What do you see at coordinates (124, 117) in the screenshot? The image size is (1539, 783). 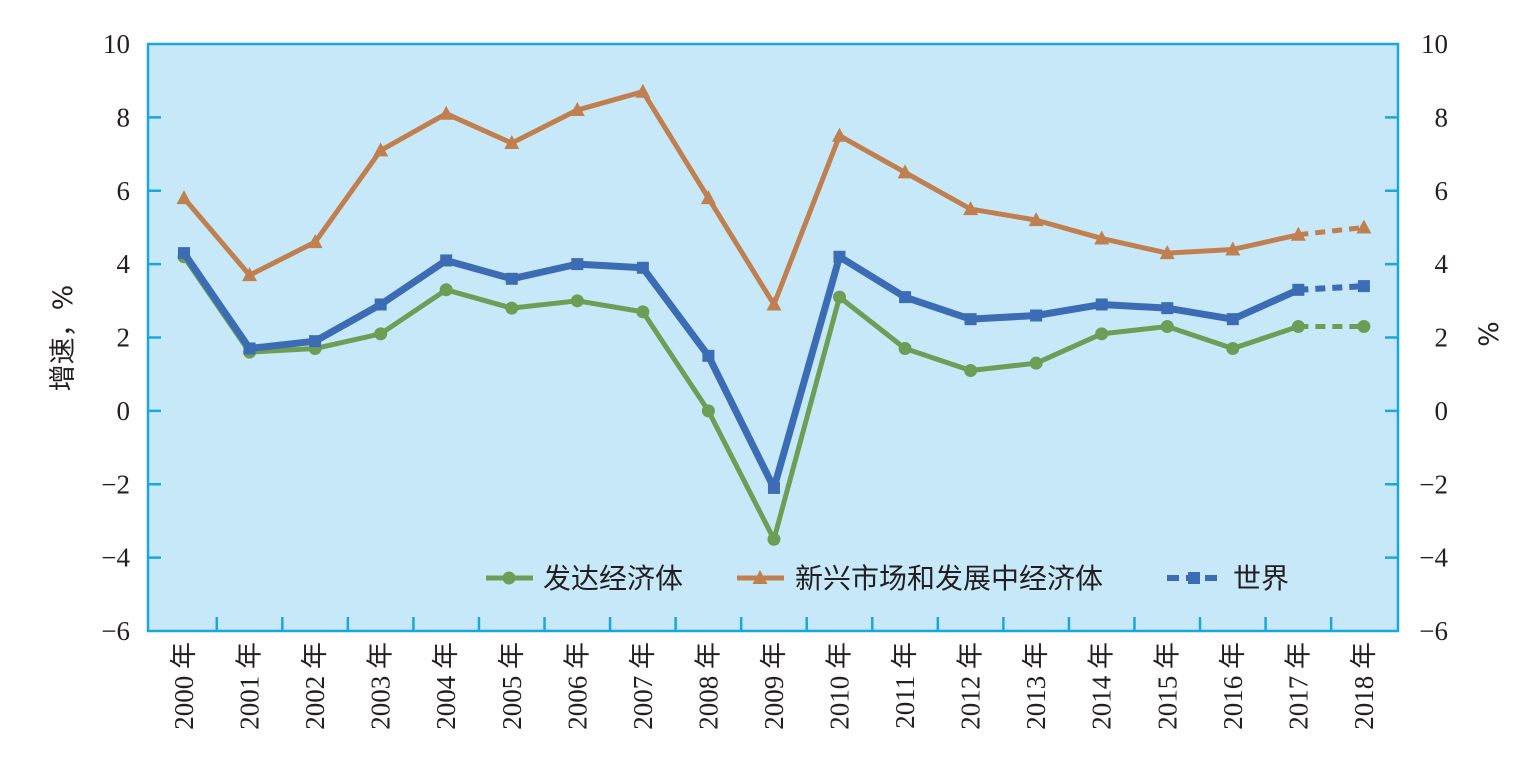 I see `y-tick-label-left: 8` at bounding box center [124, 117].